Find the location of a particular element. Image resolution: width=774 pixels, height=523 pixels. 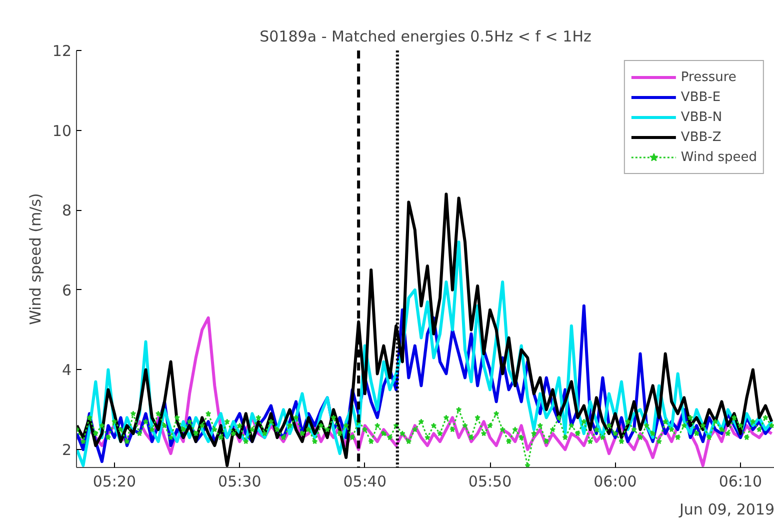

x-tick-label: 05:40 is located at coordinates (364, 481).